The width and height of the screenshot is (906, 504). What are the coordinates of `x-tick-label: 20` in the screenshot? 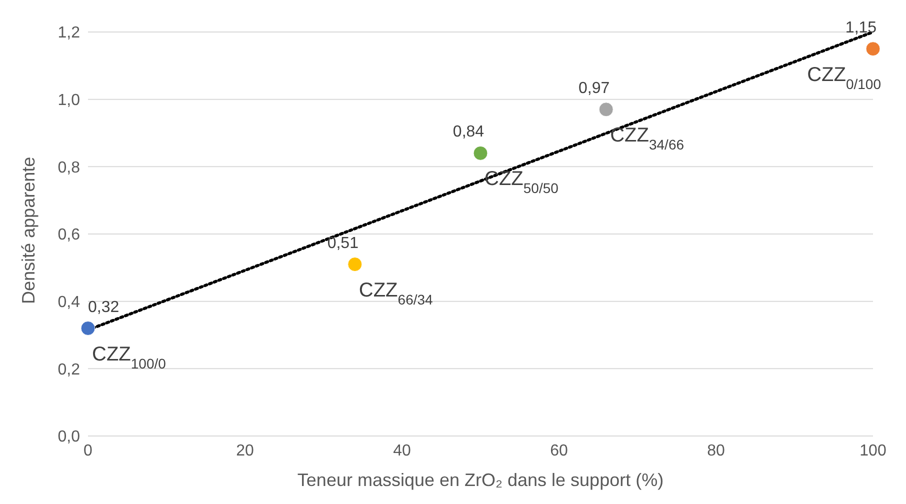 It's located at (245, 451).